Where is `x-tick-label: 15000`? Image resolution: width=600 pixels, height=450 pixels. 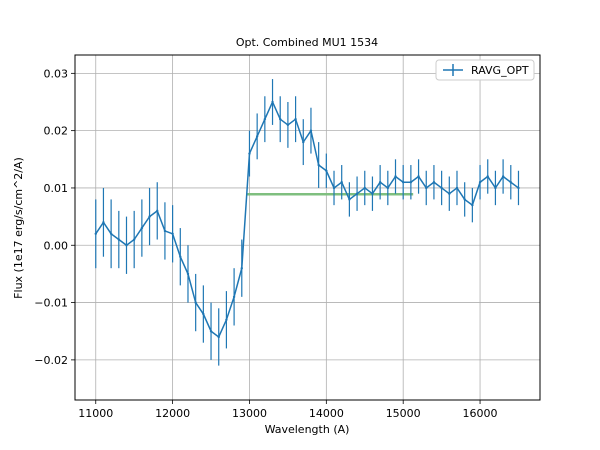 x-tick-label: 15000 is located at coordinates (403, 413).